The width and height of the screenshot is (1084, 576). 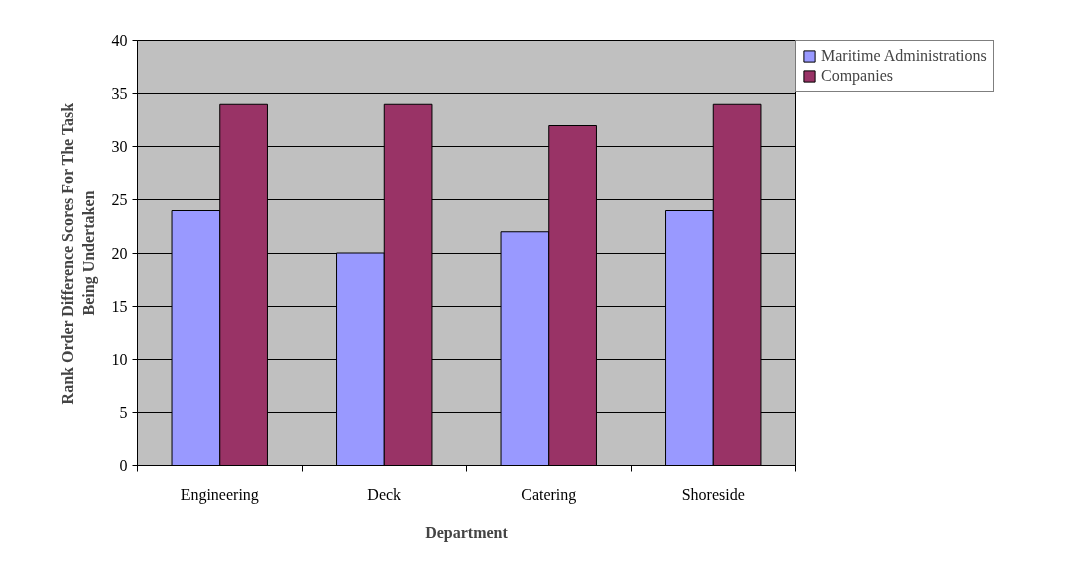 I want to click on x-tick-label: Shoreside, so click(x=713, y=494).